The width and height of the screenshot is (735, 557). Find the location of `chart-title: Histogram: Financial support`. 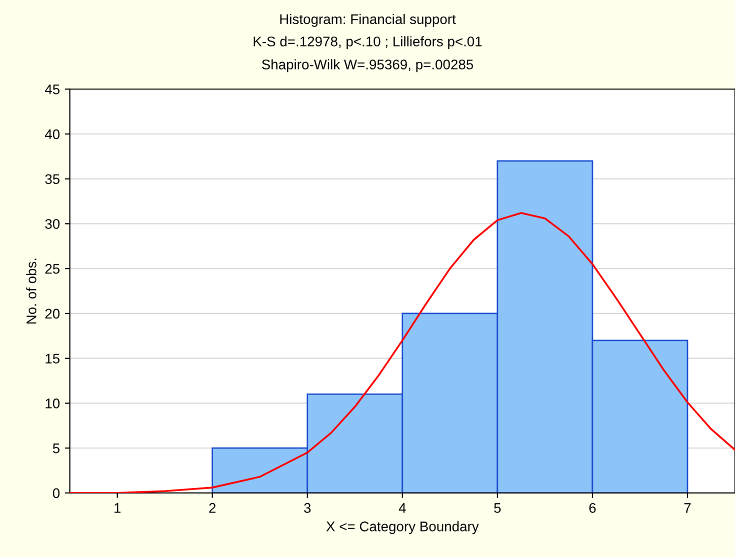

chart-title: Histogram: Financial support is located at coordinates (368, 20).